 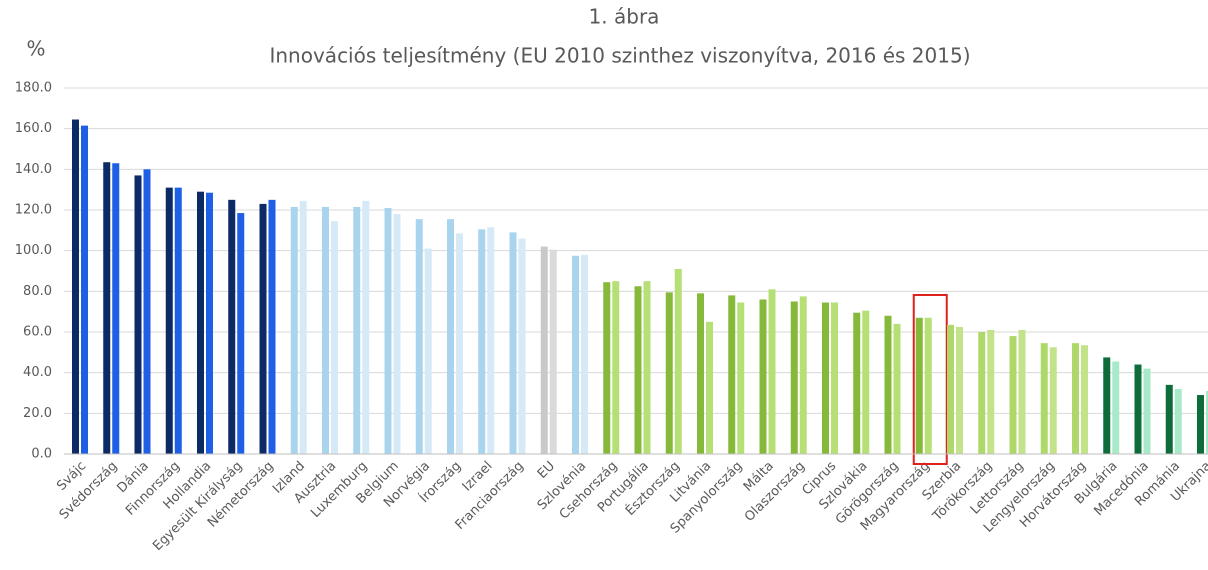 I want to click on y-tick-label: 40.0, so click(x=37, y=372).